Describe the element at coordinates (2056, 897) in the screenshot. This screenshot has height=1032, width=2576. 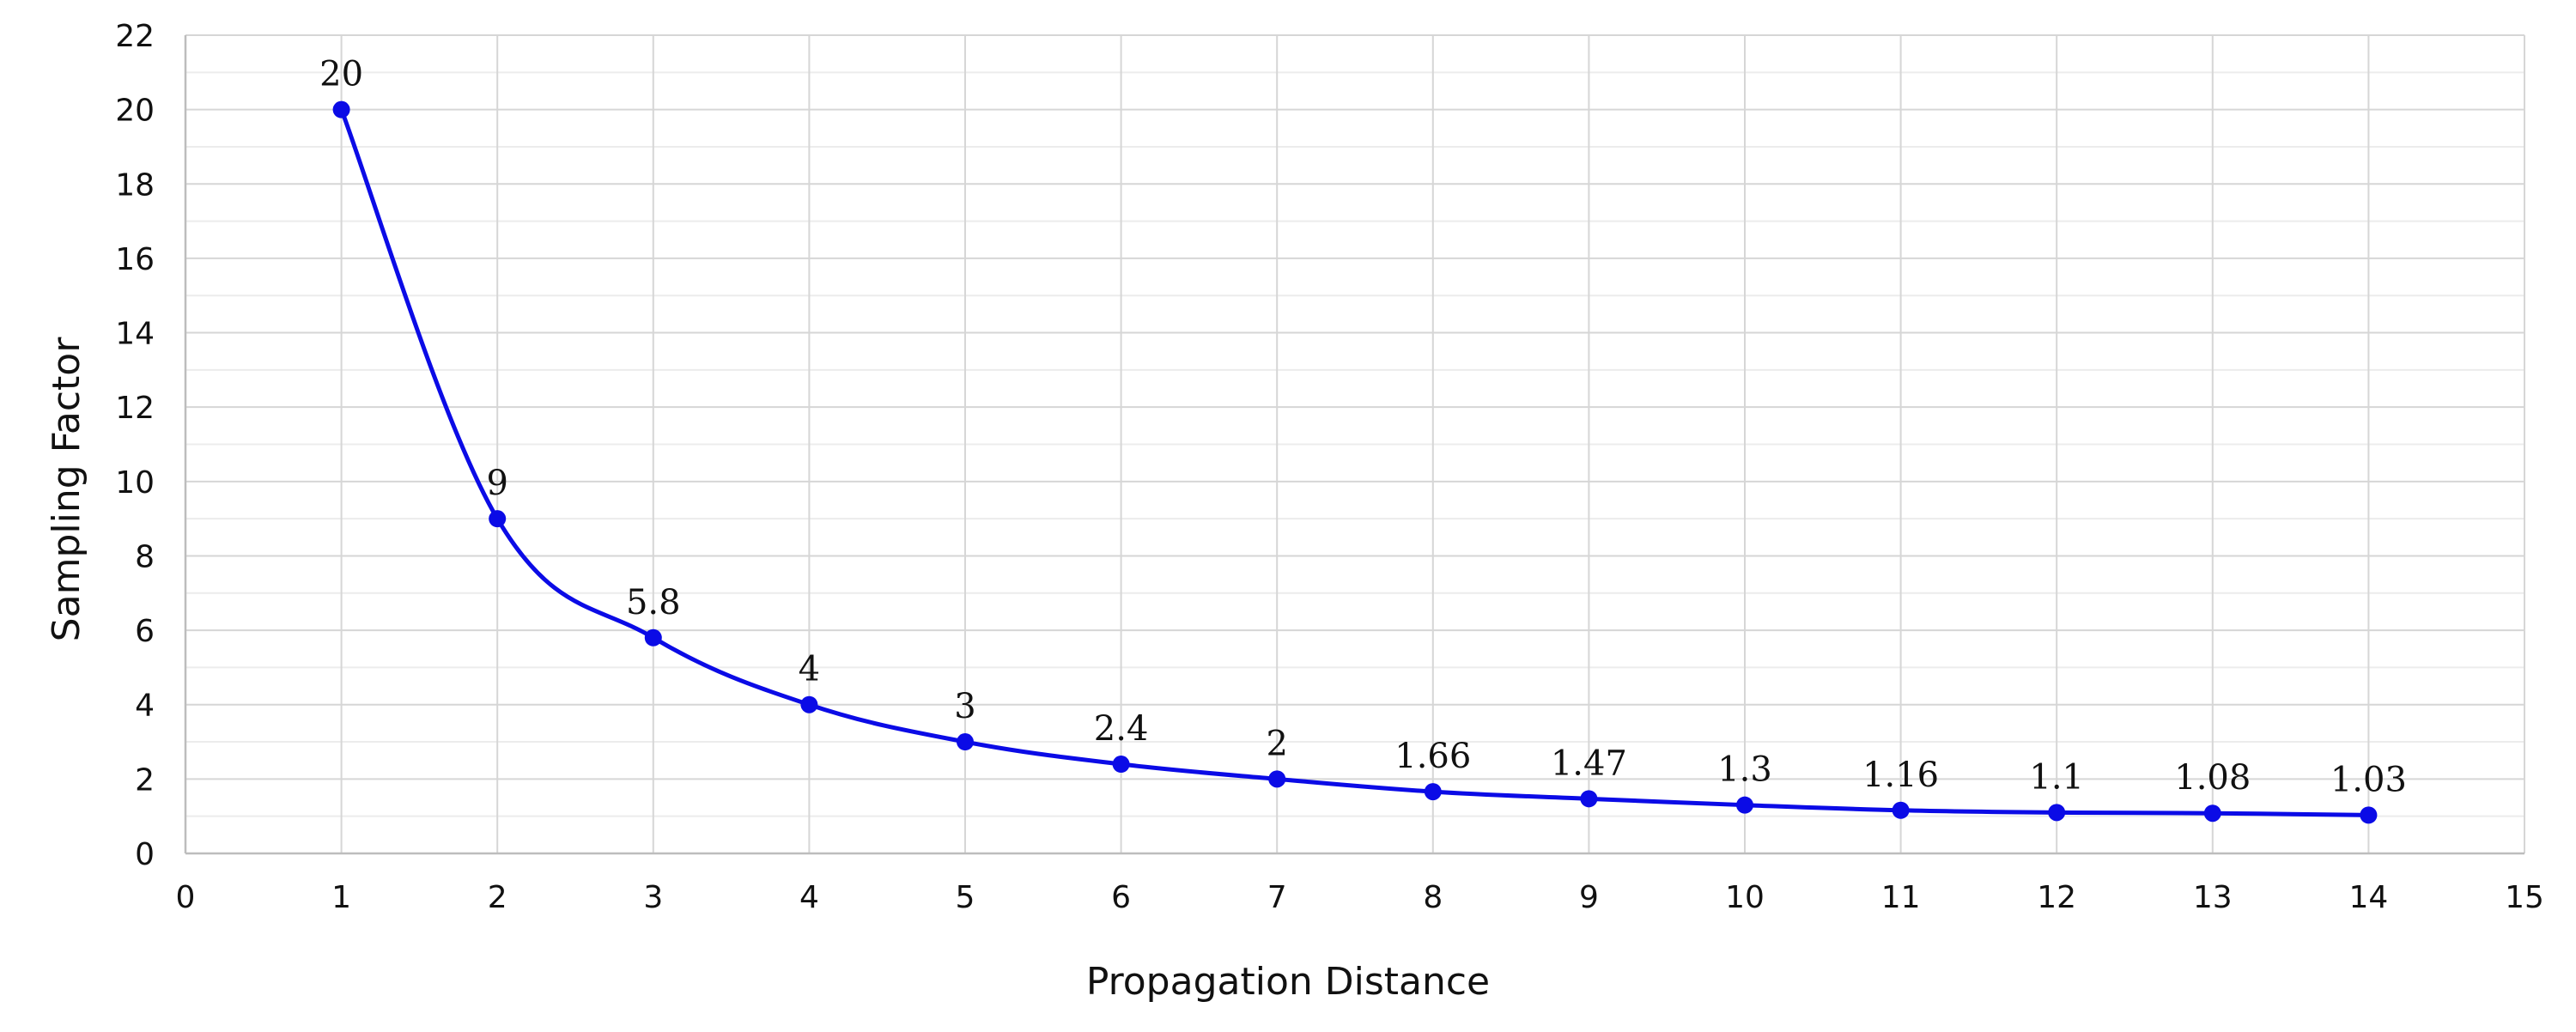
I see `x-tick-label: 12` at that location.